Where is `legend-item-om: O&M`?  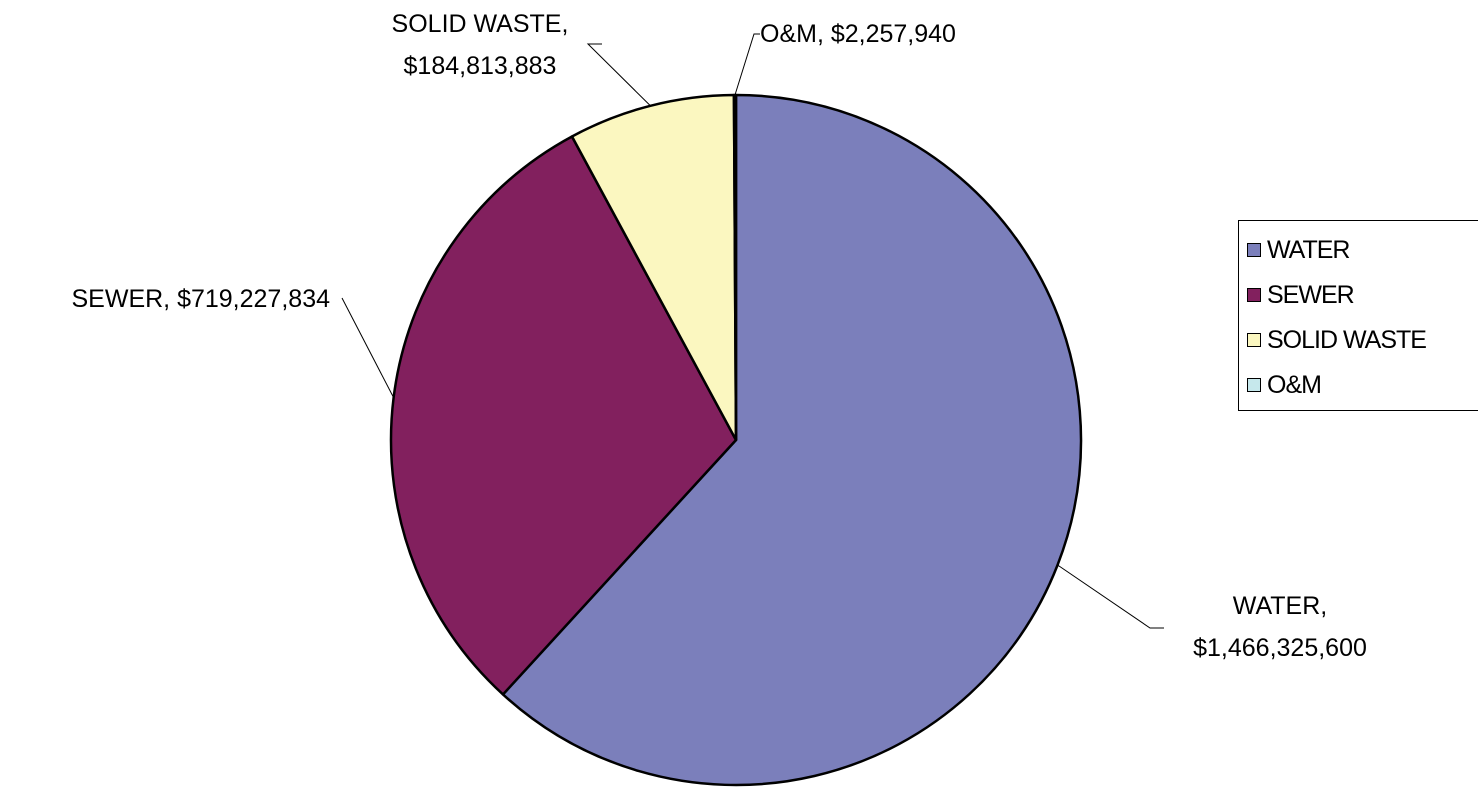
legend-item-om: O&M is located at coordinates (1284, 385).